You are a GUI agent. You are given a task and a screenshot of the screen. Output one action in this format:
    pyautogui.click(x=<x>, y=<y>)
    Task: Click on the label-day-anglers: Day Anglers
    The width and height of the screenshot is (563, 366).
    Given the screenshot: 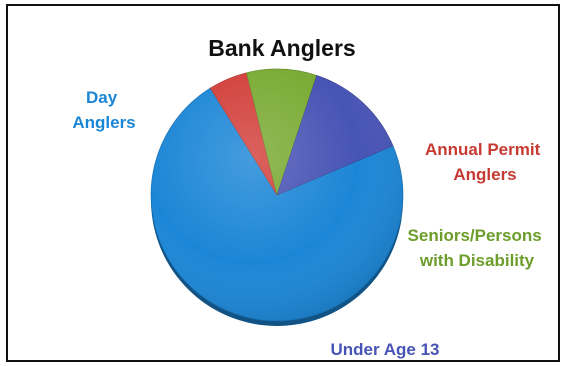 What is the action you would take?
    pyautogui.click(x=103, y=110)
    